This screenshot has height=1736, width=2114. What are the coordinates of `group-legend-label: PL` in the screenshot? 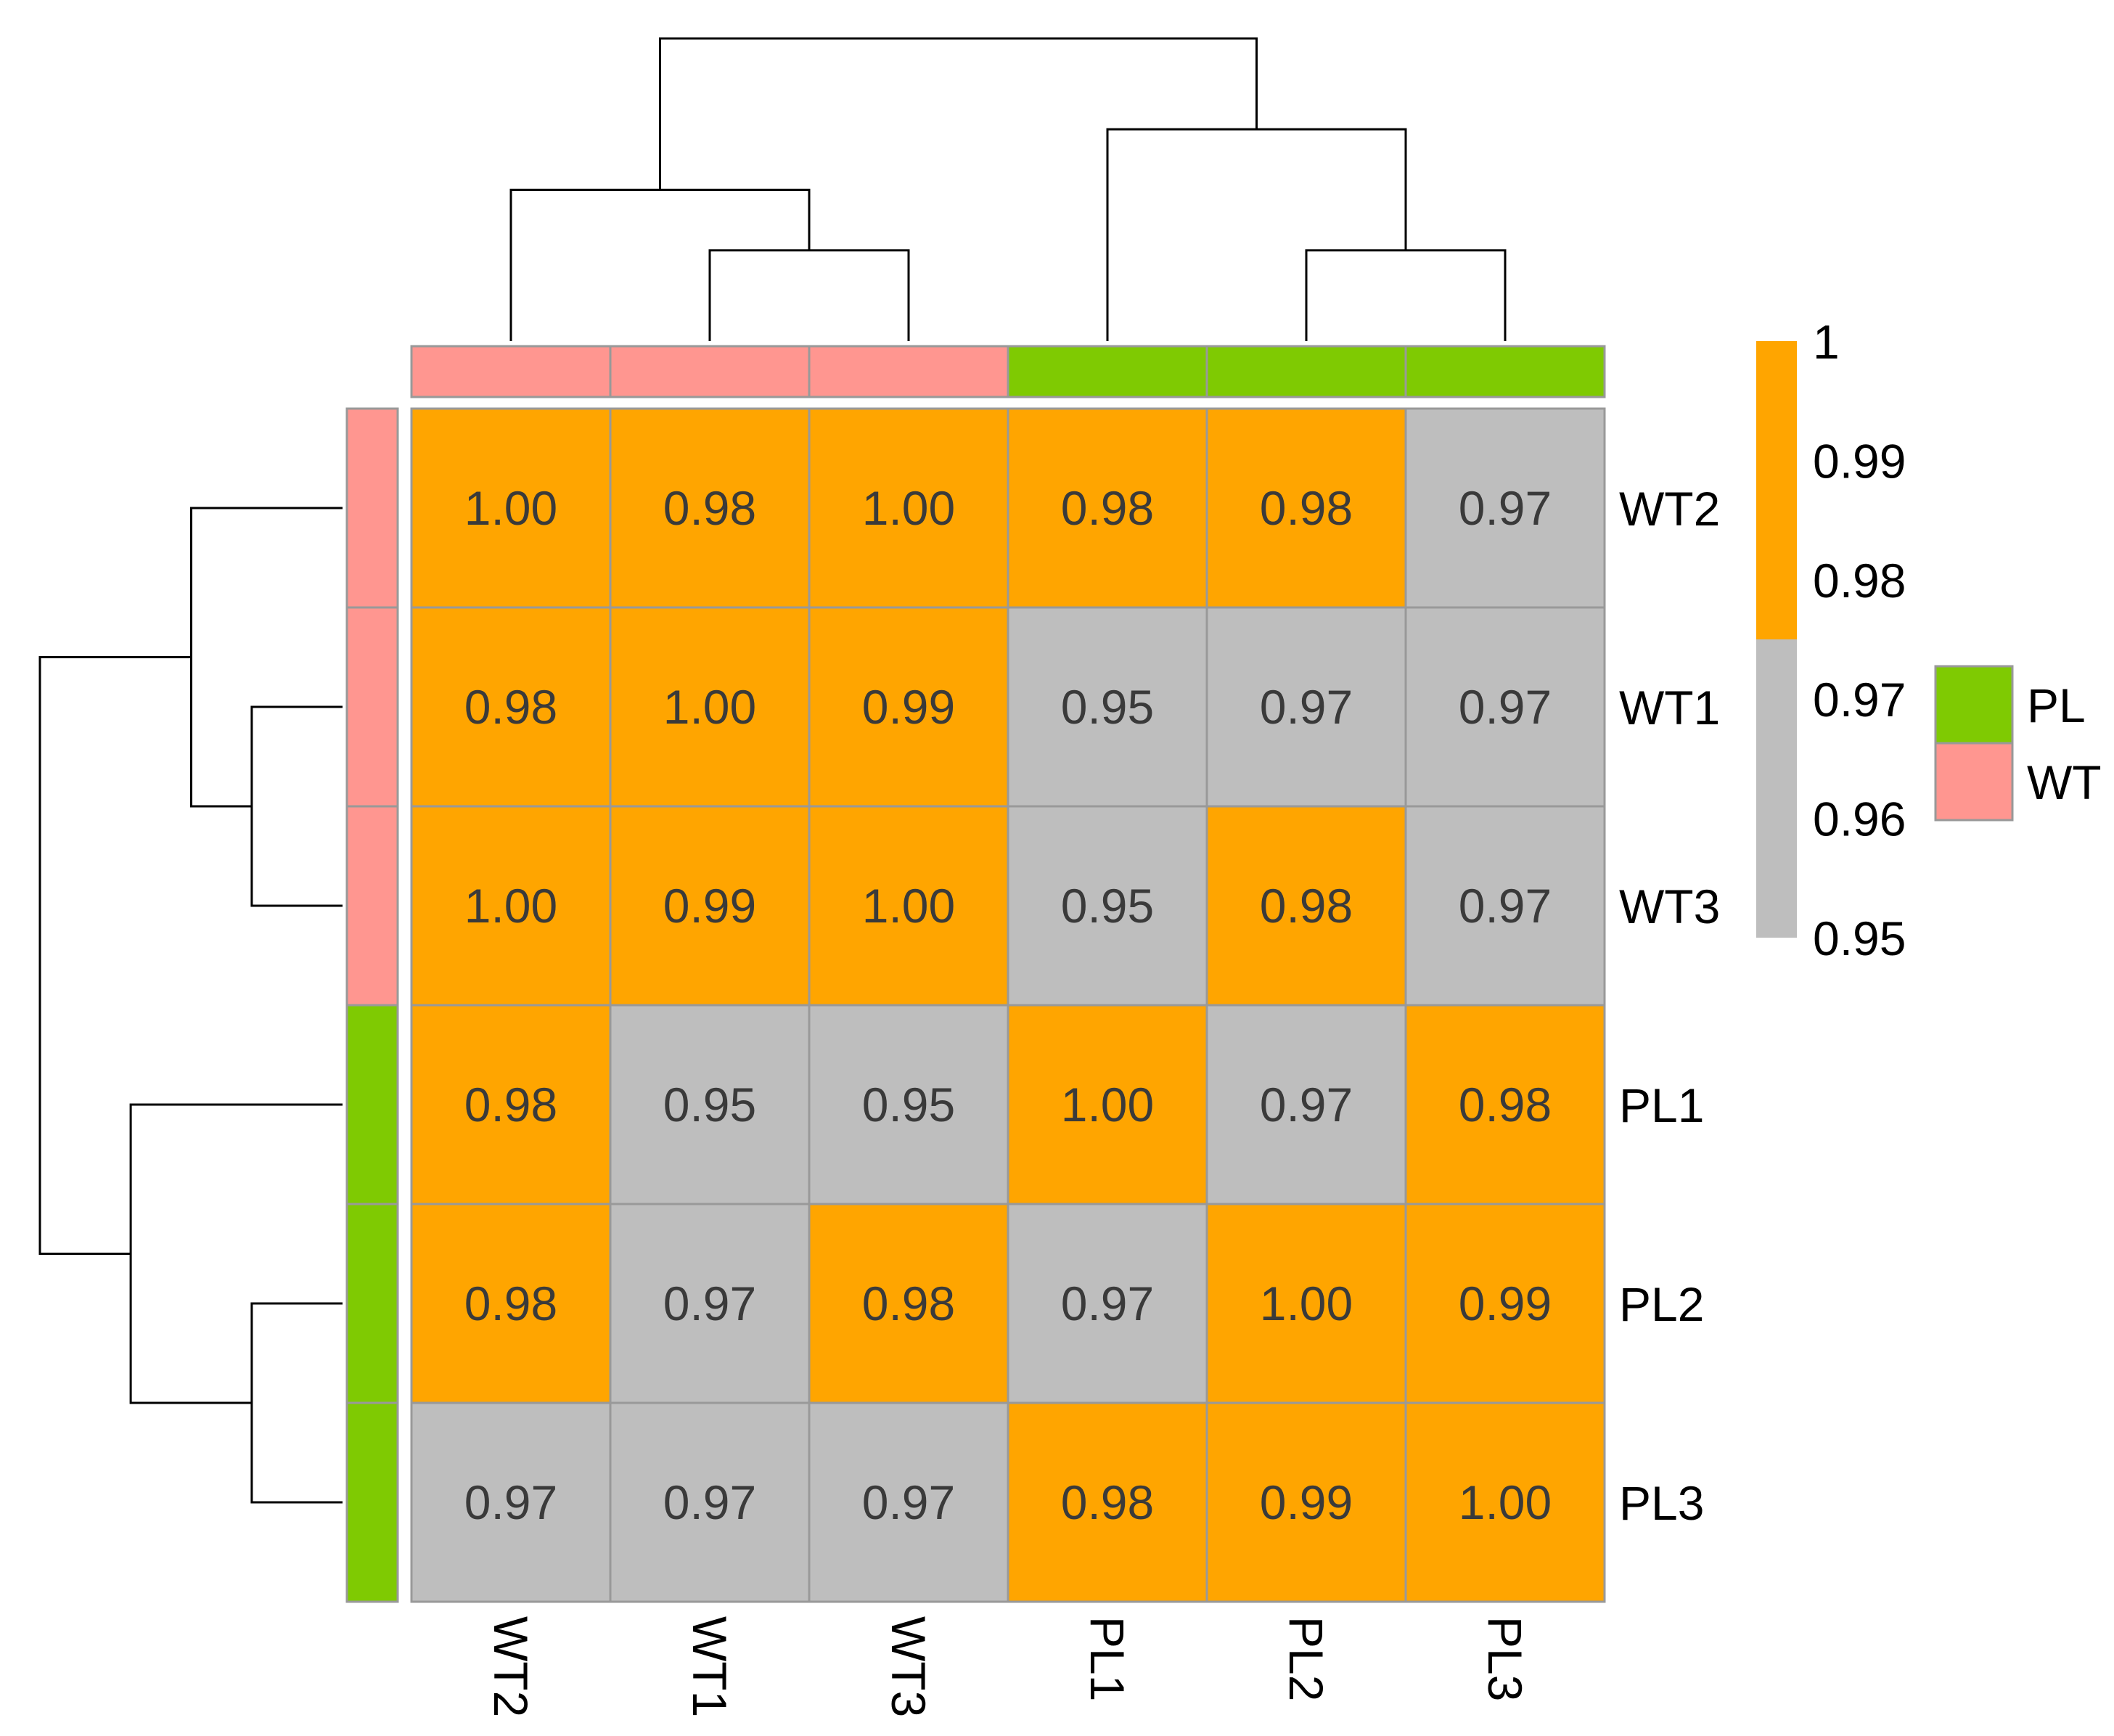 It's located at (2056, 705).